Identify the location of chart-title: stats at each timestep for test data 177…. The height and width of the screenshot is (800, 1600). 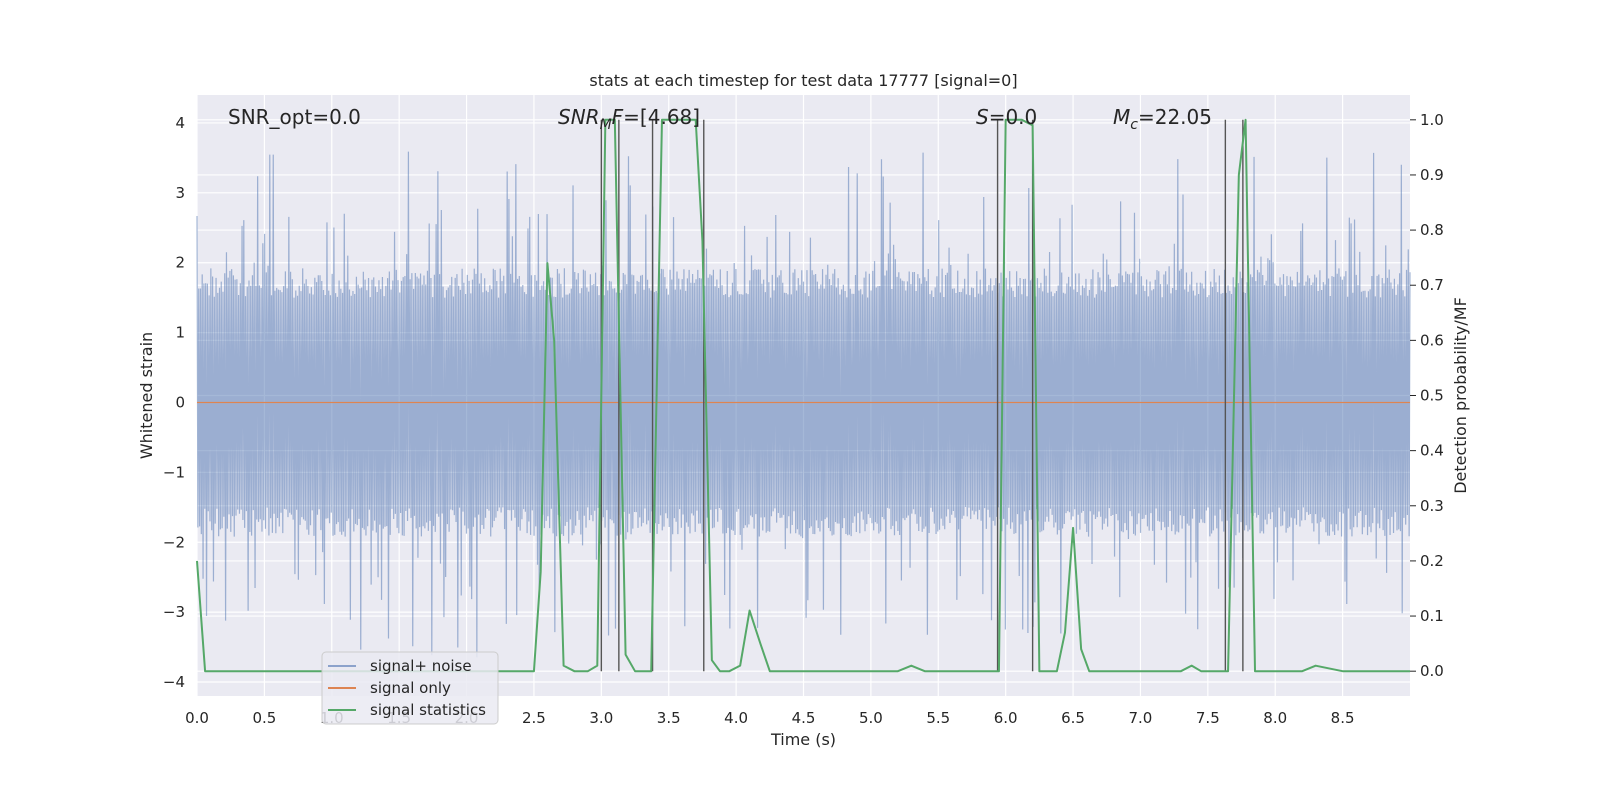
(803, 80).